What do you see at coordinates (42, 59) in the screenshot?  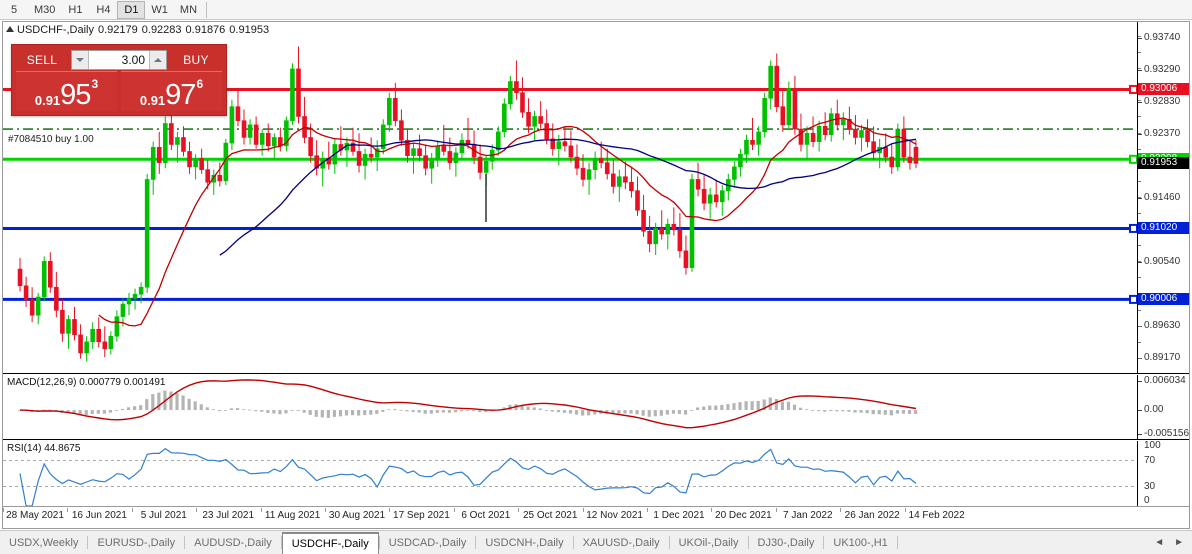 I see `sell-button: SELL` at bounding box center [42, 59].